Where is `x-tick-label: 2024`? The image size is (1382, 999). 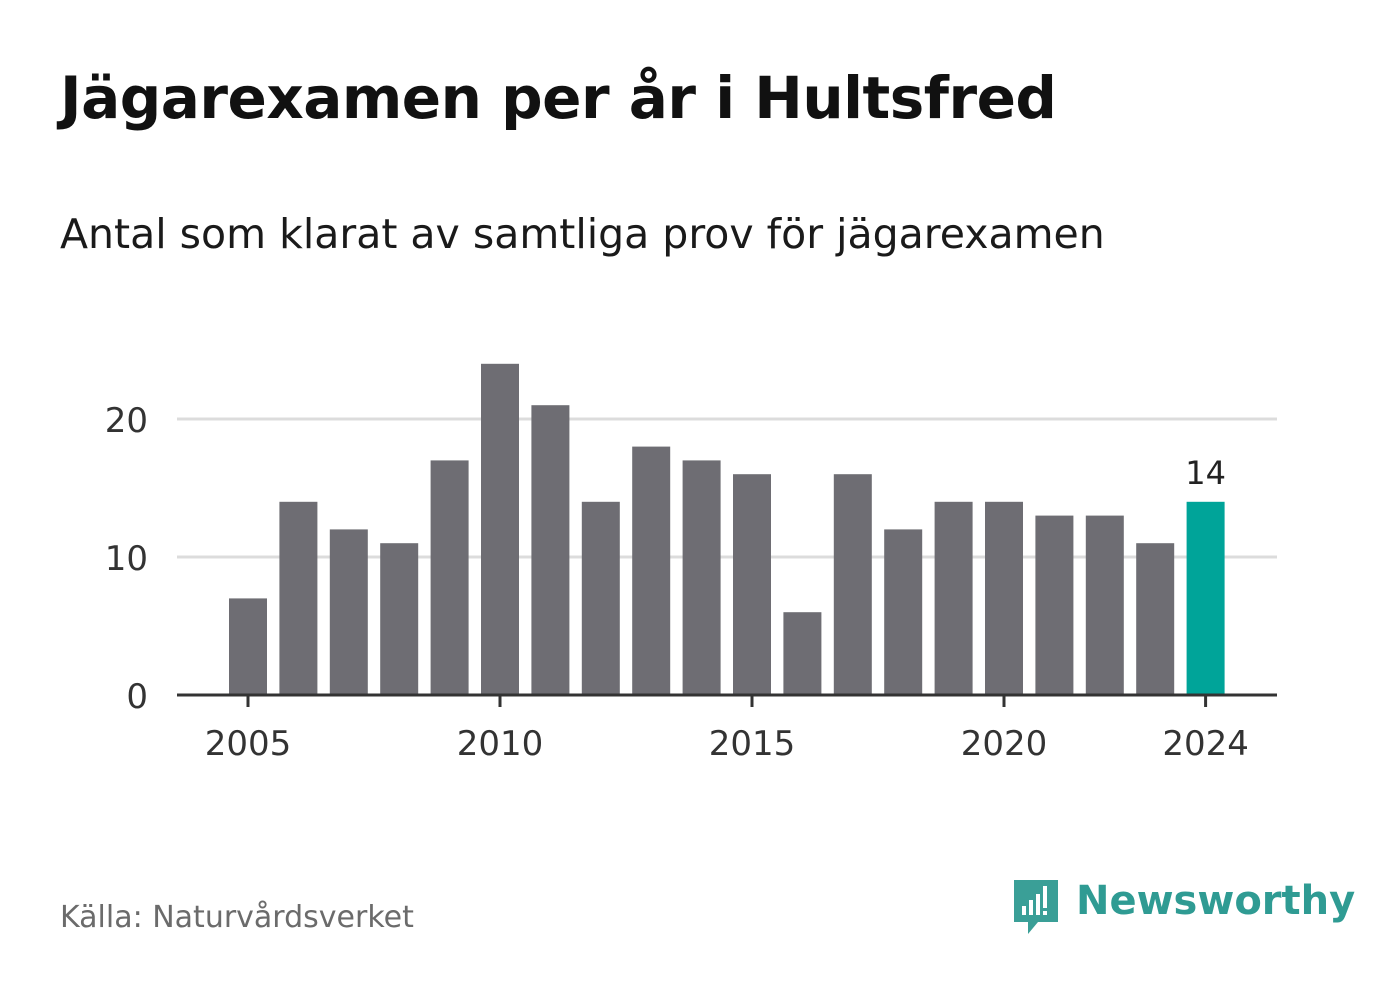 x-tick-label: 2024 is located at coordinates (1205, 744).